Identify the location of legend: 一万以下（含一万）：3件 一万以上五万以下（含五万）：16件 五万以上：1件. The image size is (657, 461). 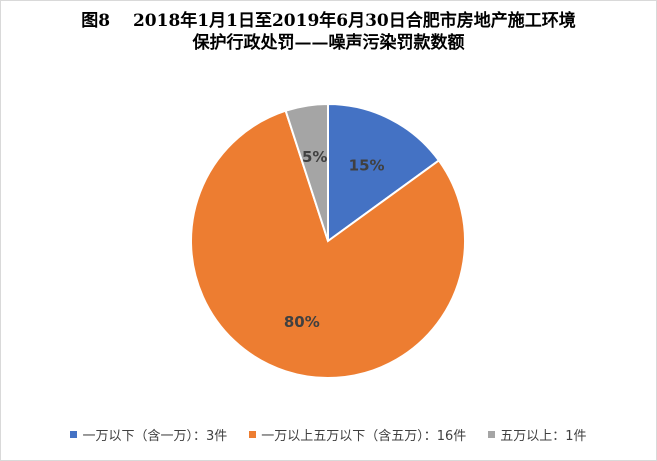
(328, 434).